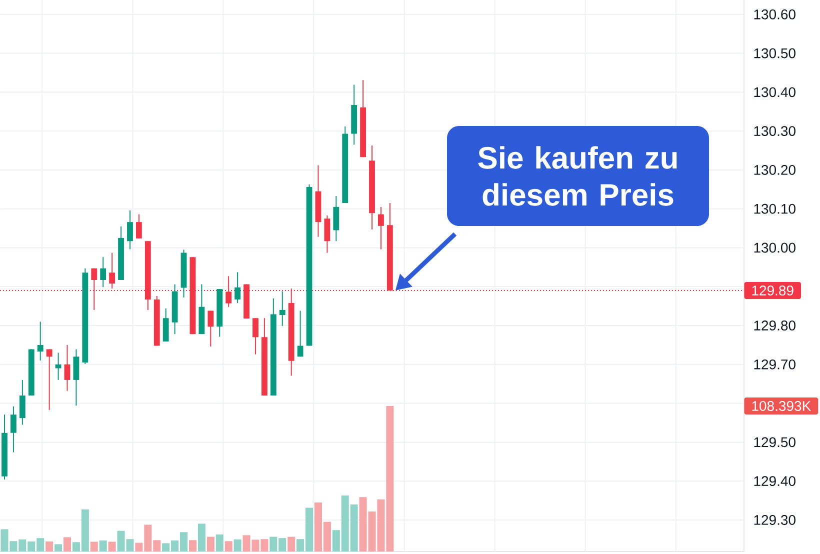  Describe the element at coordinates (775, 364) in the screenshot. I see `y-tick-label: 129.70` at that location.